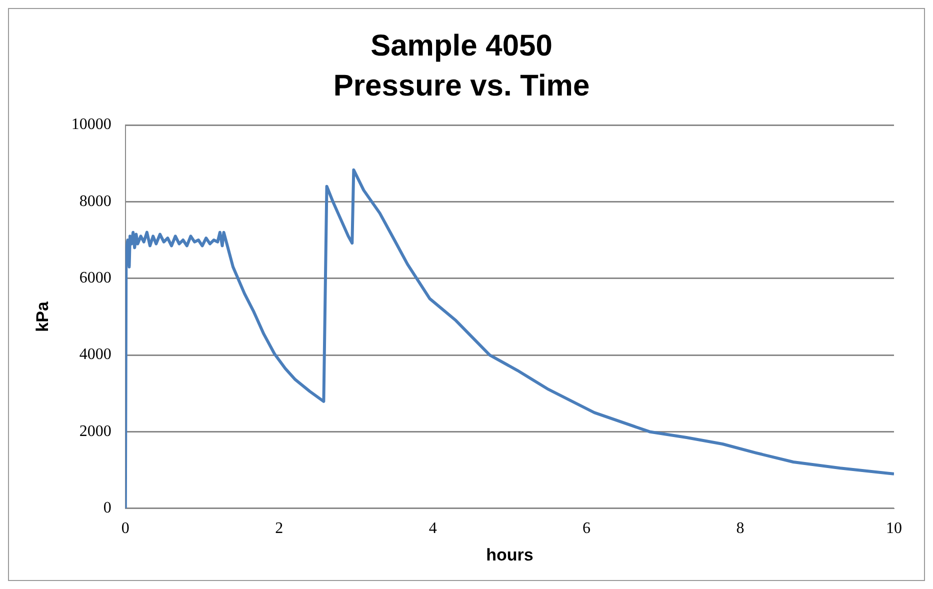  I want to click on y-tick-label: 2000, so click(95, 431).